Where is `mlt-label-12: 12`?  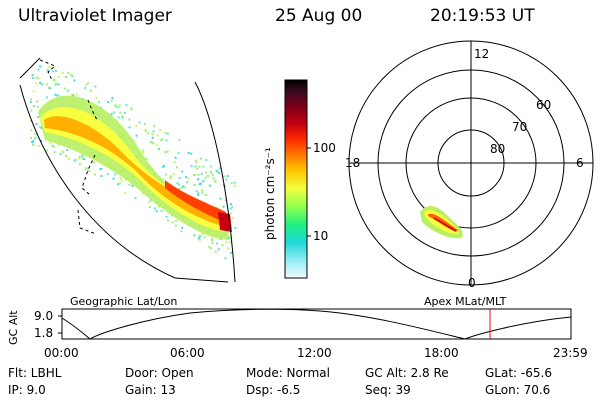
mlt-label-12: 12 is located at coordinates (482, 54).